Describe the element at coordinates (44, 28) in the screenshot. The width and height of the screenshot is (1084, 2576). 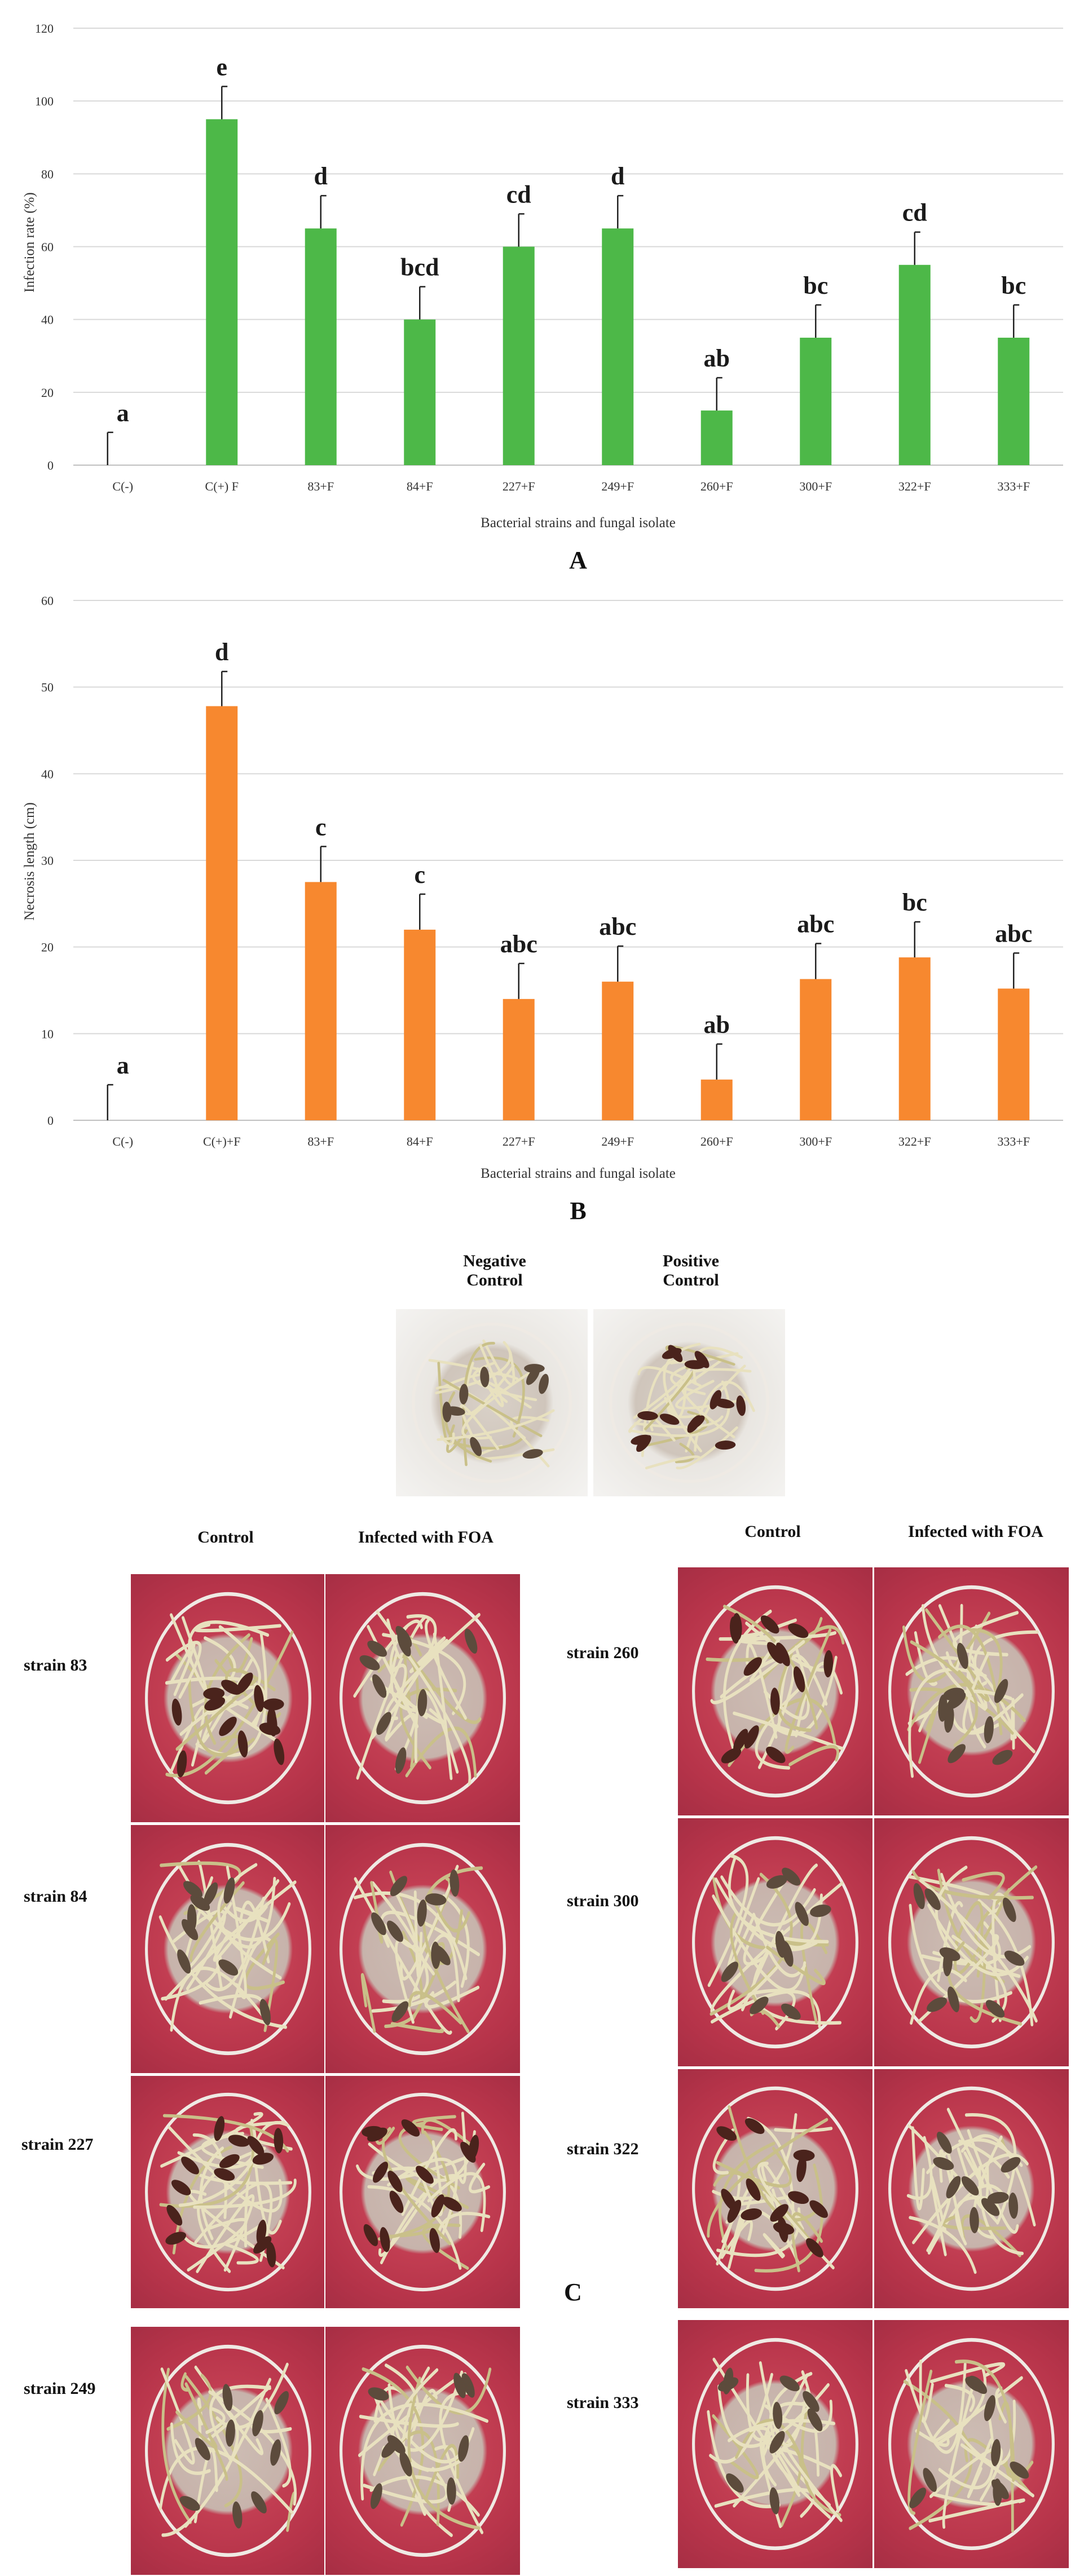
I see `chart-a-ytick-label: 120` at that location.